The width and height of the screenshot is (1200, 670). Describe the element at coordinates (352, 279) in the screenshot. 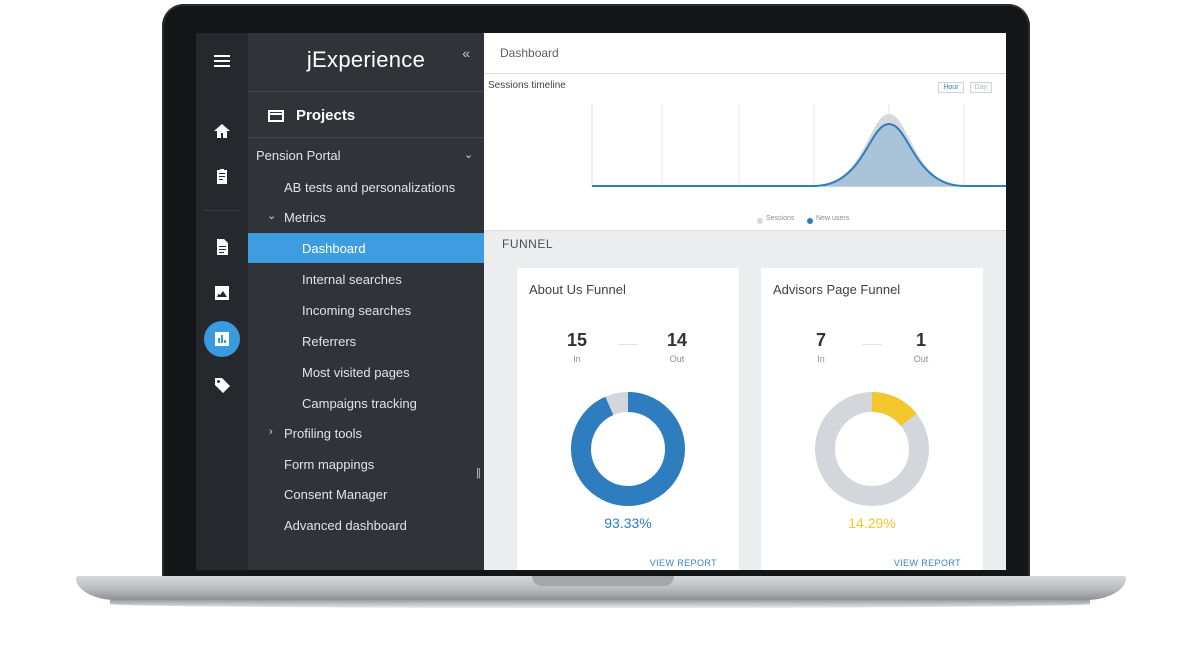

I see `nav-label: Internal searches` at that location.